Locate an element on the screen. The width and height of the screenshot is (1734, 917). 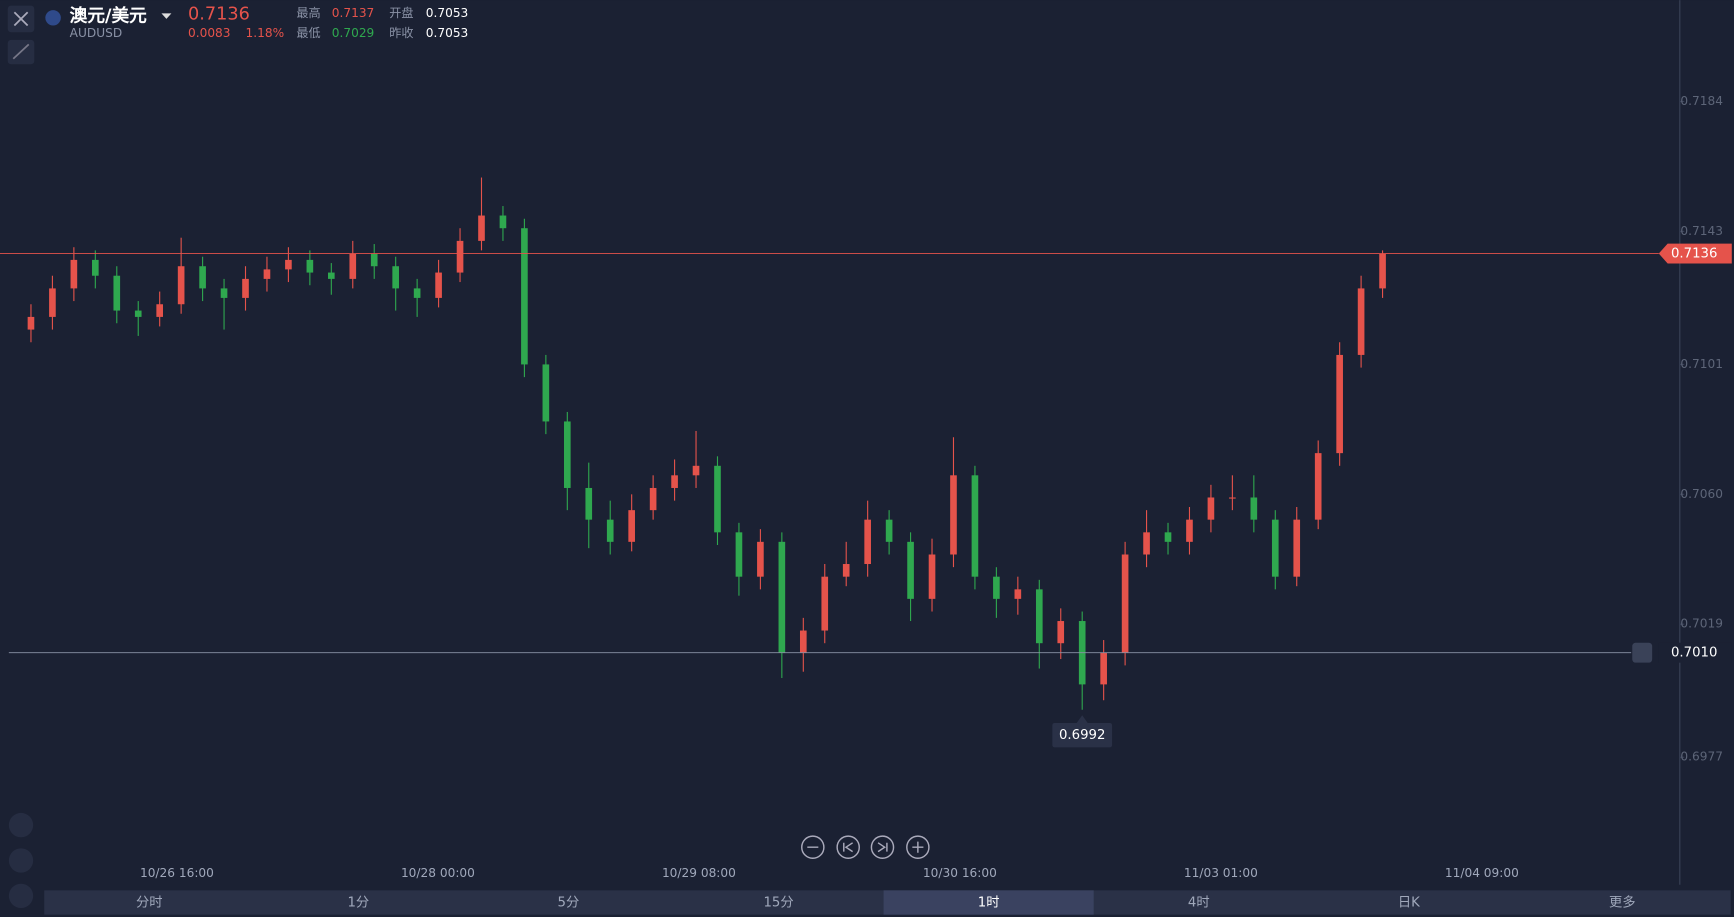
low-label: 最低 is located at coordinates (308, 33).